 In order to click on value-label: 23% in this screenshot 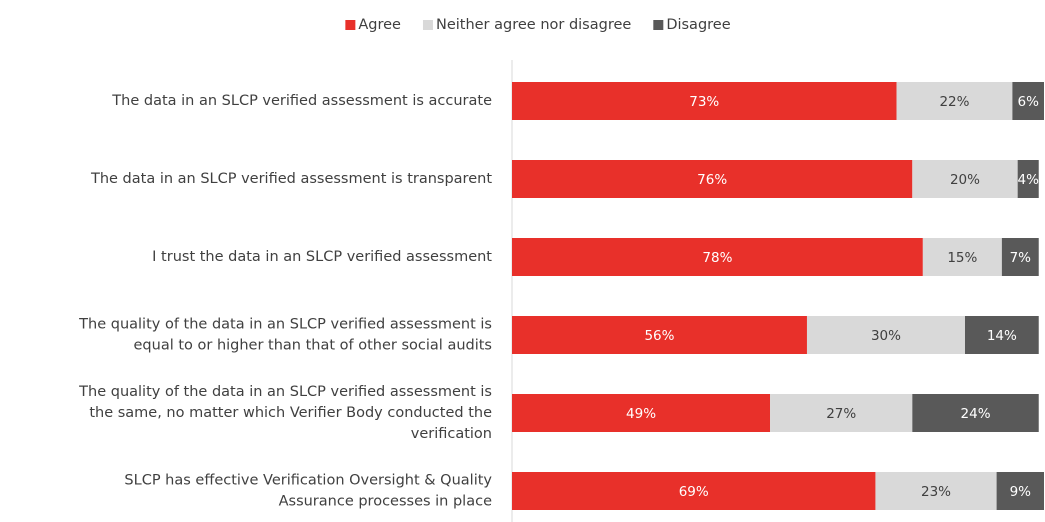, I will do `click(936, 492)`.